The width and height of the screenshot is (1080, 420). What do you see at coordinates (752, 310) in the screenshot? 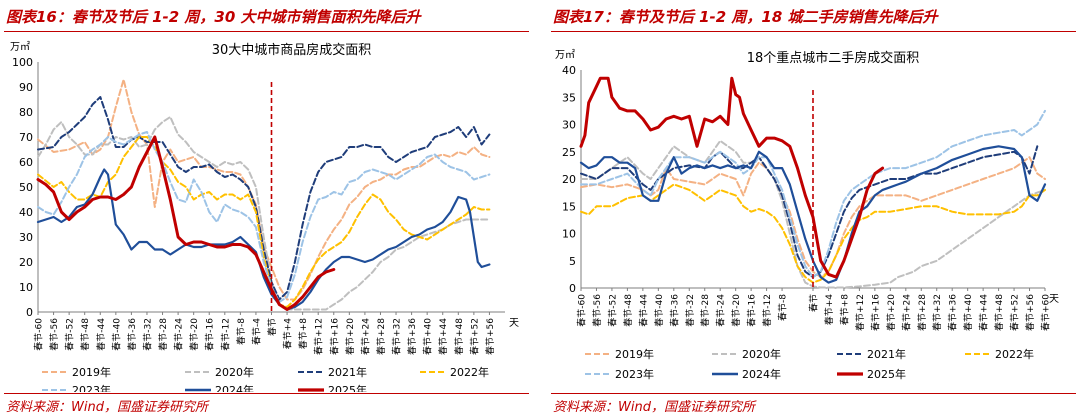
I see `x-tick-label: 春节-16` at bounding box center [752, 310].